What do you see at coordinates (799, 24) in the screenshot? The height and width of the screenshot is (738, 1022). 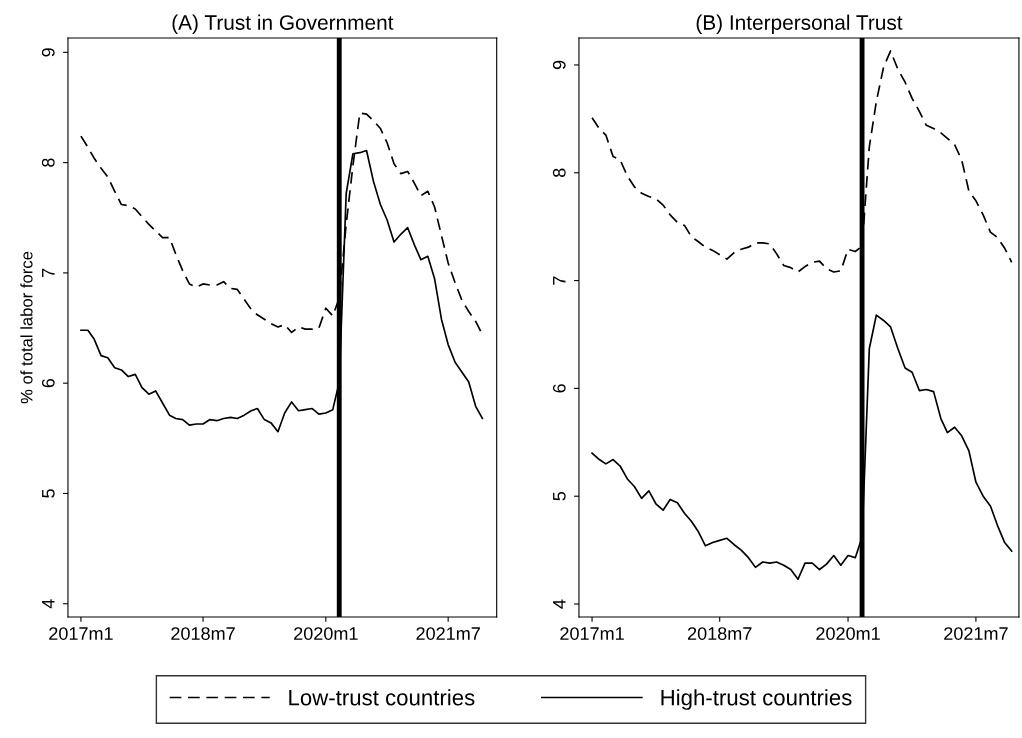 I see `chart-title: (B) Interpersonal Trust` at bounding box center [799, 24].